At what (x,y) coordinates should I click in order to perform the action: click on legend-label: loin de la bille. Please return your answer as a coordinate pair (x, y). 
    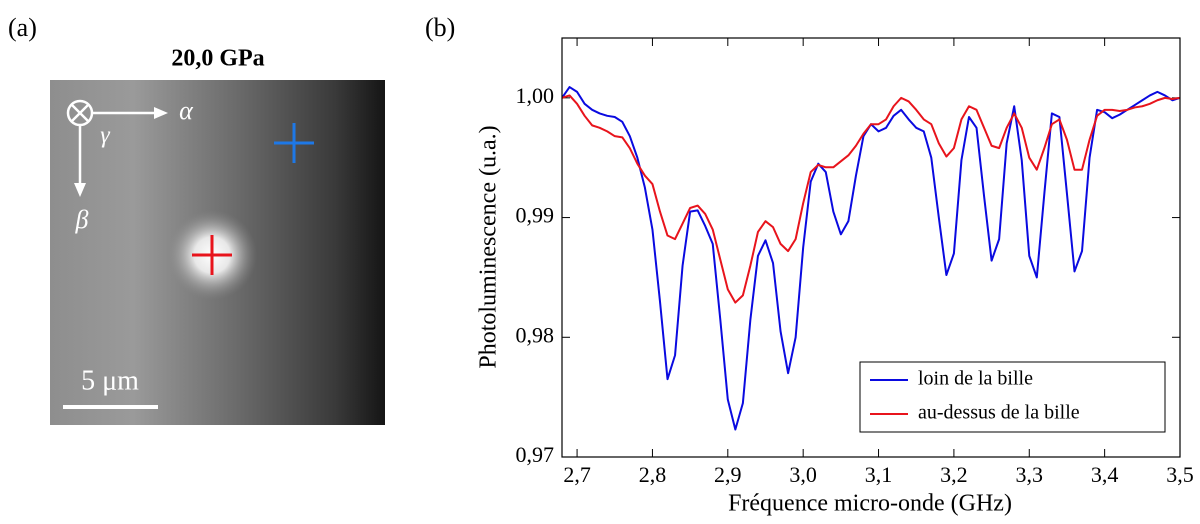
    Looking at the image, I should click on (975, 379).